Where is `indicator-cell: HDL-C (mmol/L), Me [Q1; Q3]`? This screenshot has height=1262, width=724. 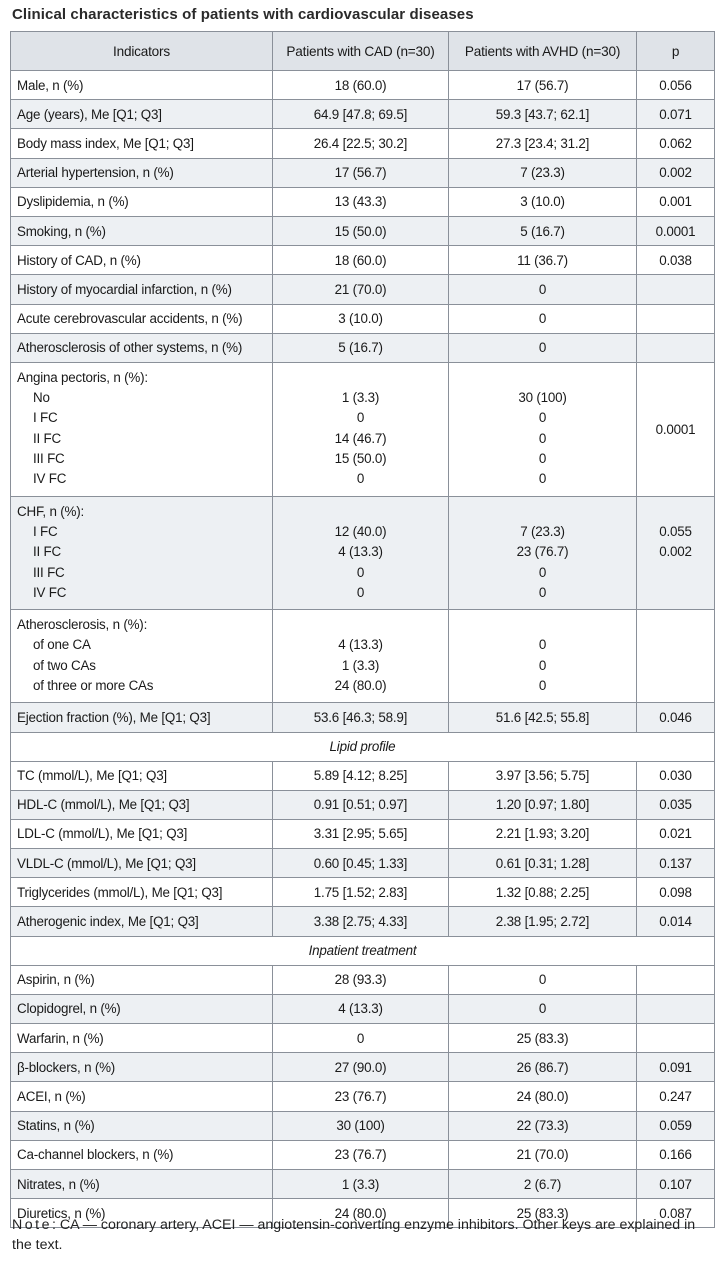
indicator-cell: HDL-C (mmol/L), Me [Q1; Q3] is located at coordinates (141, 804).